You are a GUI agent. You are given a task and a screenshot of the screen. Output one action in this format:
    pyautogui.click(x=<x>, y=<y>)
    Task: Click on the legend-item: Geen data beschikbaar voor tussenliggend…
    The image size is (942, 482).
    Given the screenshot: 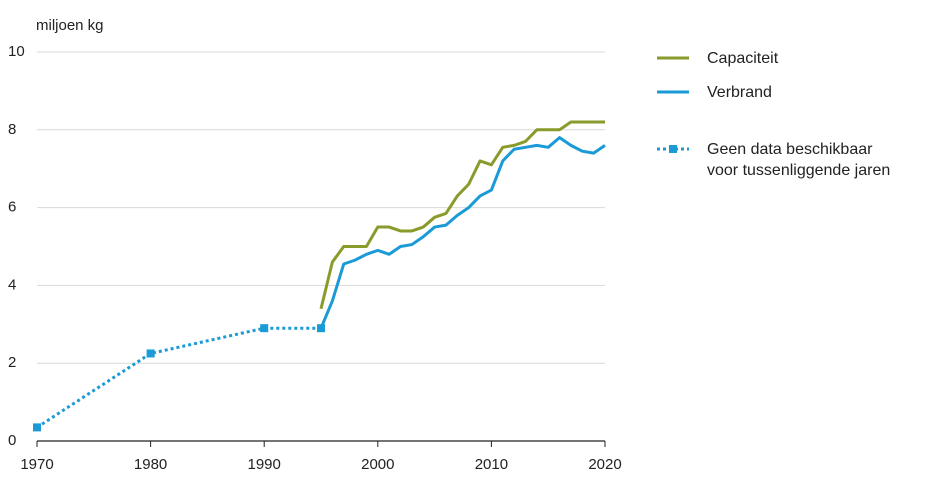 What is the action you would take?
    pyautogui.click(x=775, y=160)
    